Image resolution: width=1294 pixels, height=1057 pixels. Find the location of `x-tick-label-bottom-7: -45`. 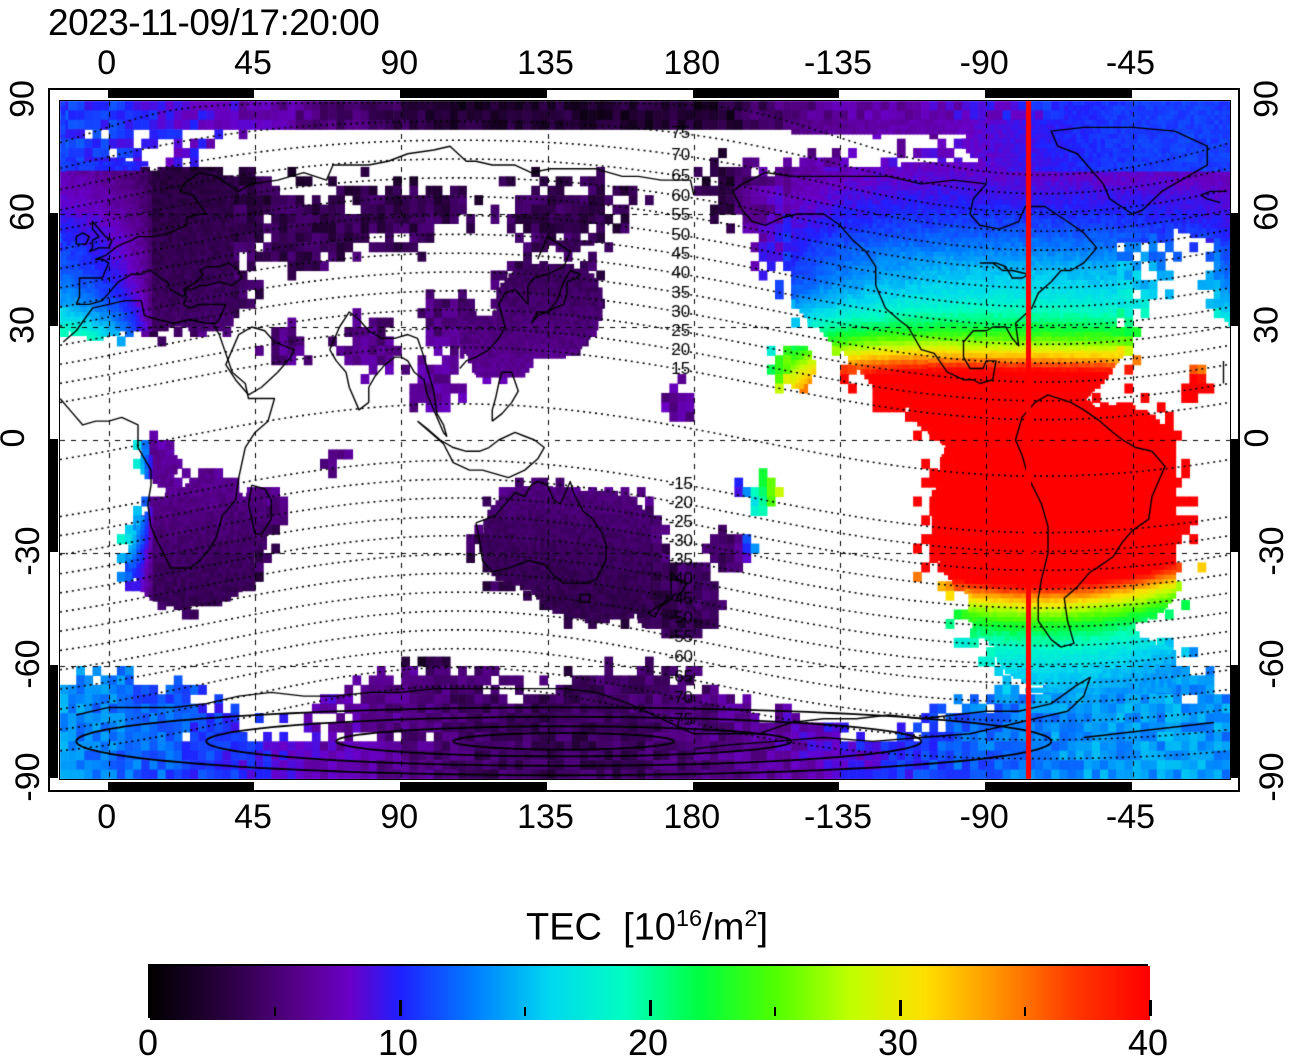

x-tick-label-bottom-7: -45 is located at coordinates (1130, 817).